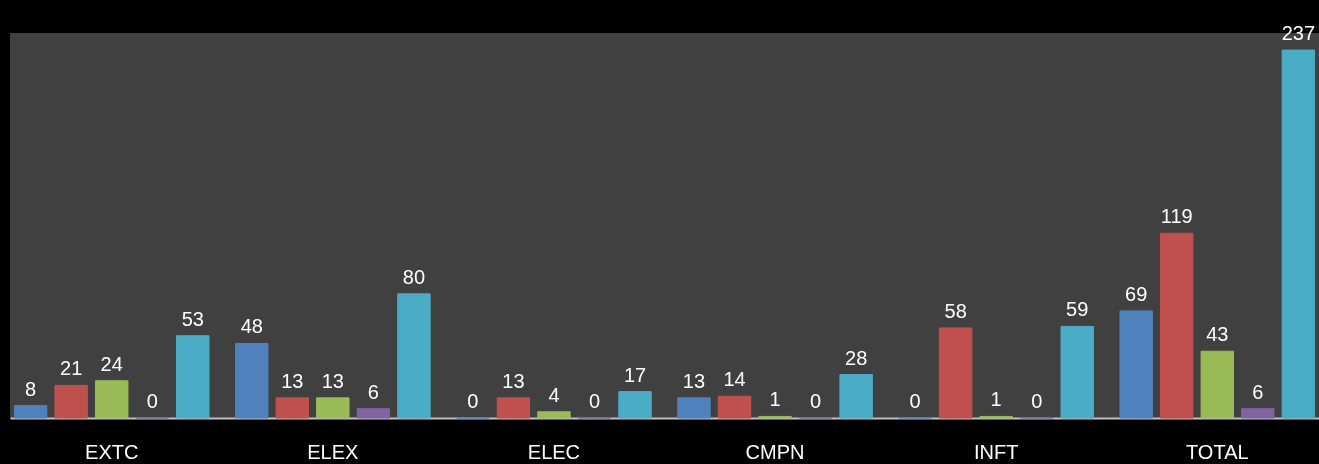 This screenshot has width=1319, height=464. What do you see at coordinates (996, 451) in the screenshot?
I see `x-tick-label: INFT` at bounding box center [996, 451].